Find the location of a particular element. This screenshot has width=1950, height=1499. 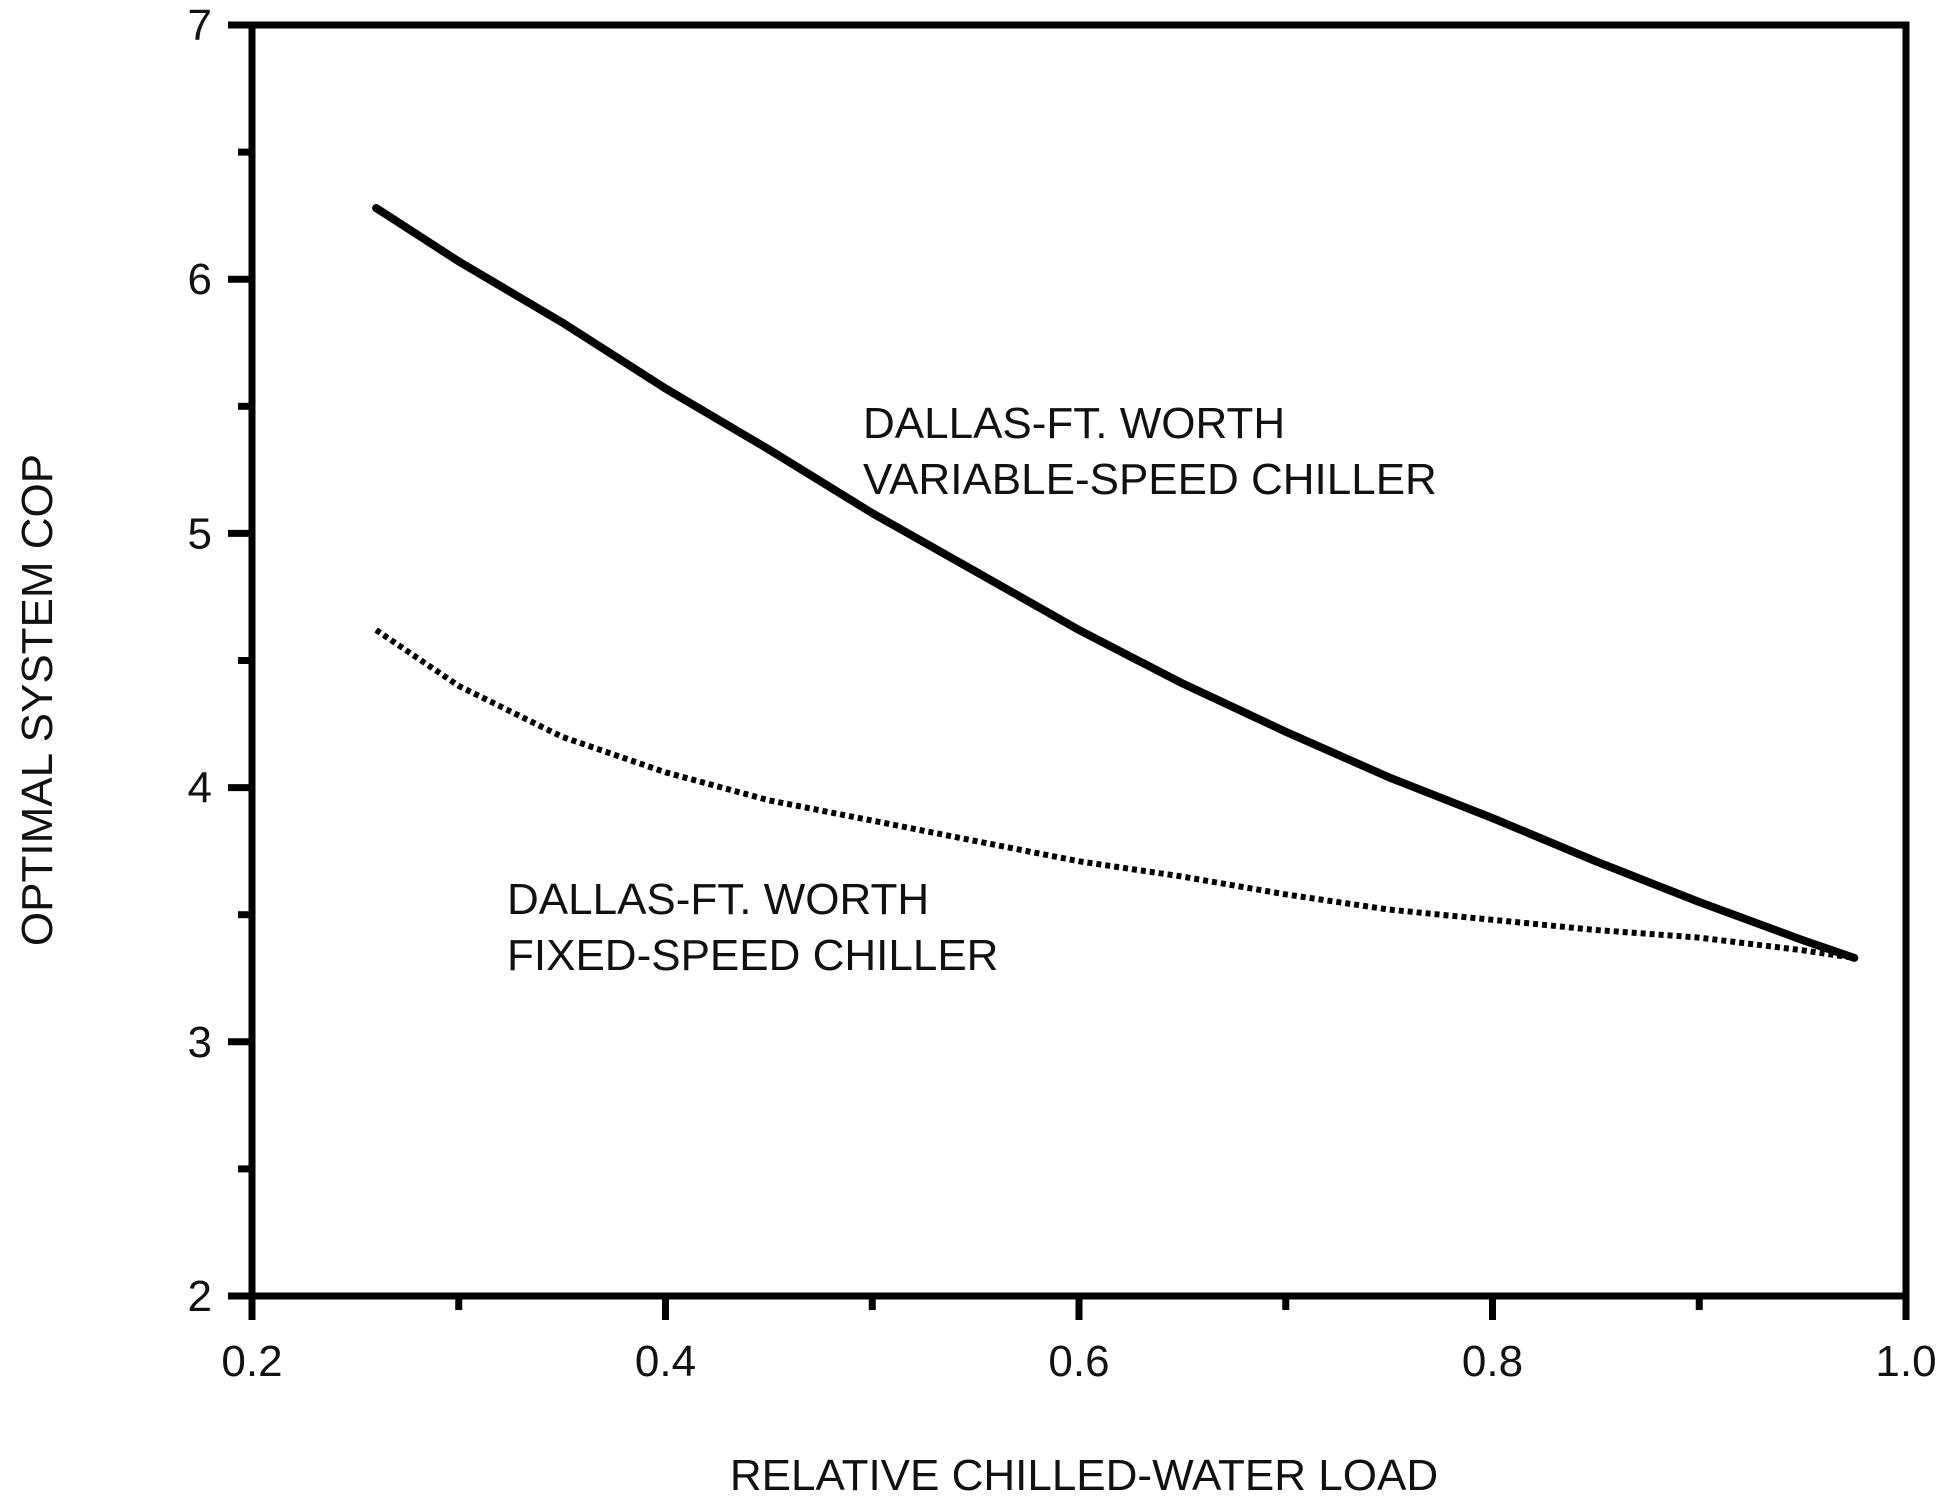

y-tick-label: 4 is located at coordinates (200, 788).